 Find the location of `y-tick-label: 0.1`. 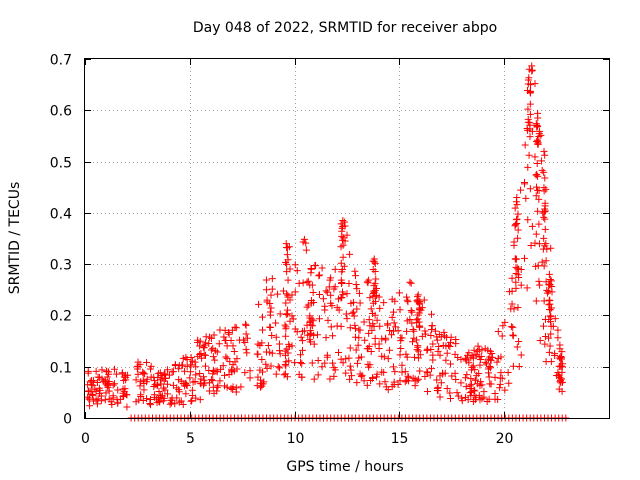

y-tick-label: 0.1 is located at coordinates (61, 369).